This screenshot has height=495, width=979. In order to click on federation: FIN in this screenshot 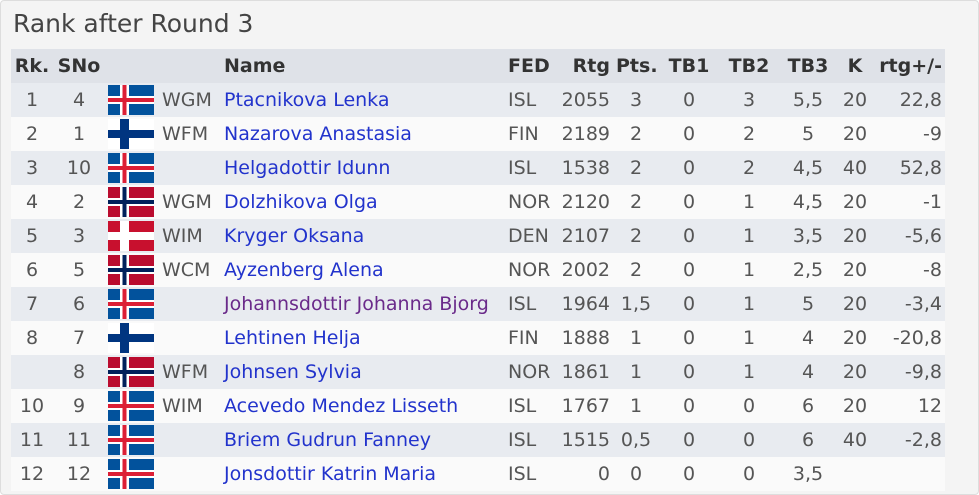, I will do `click(531, 134)`.